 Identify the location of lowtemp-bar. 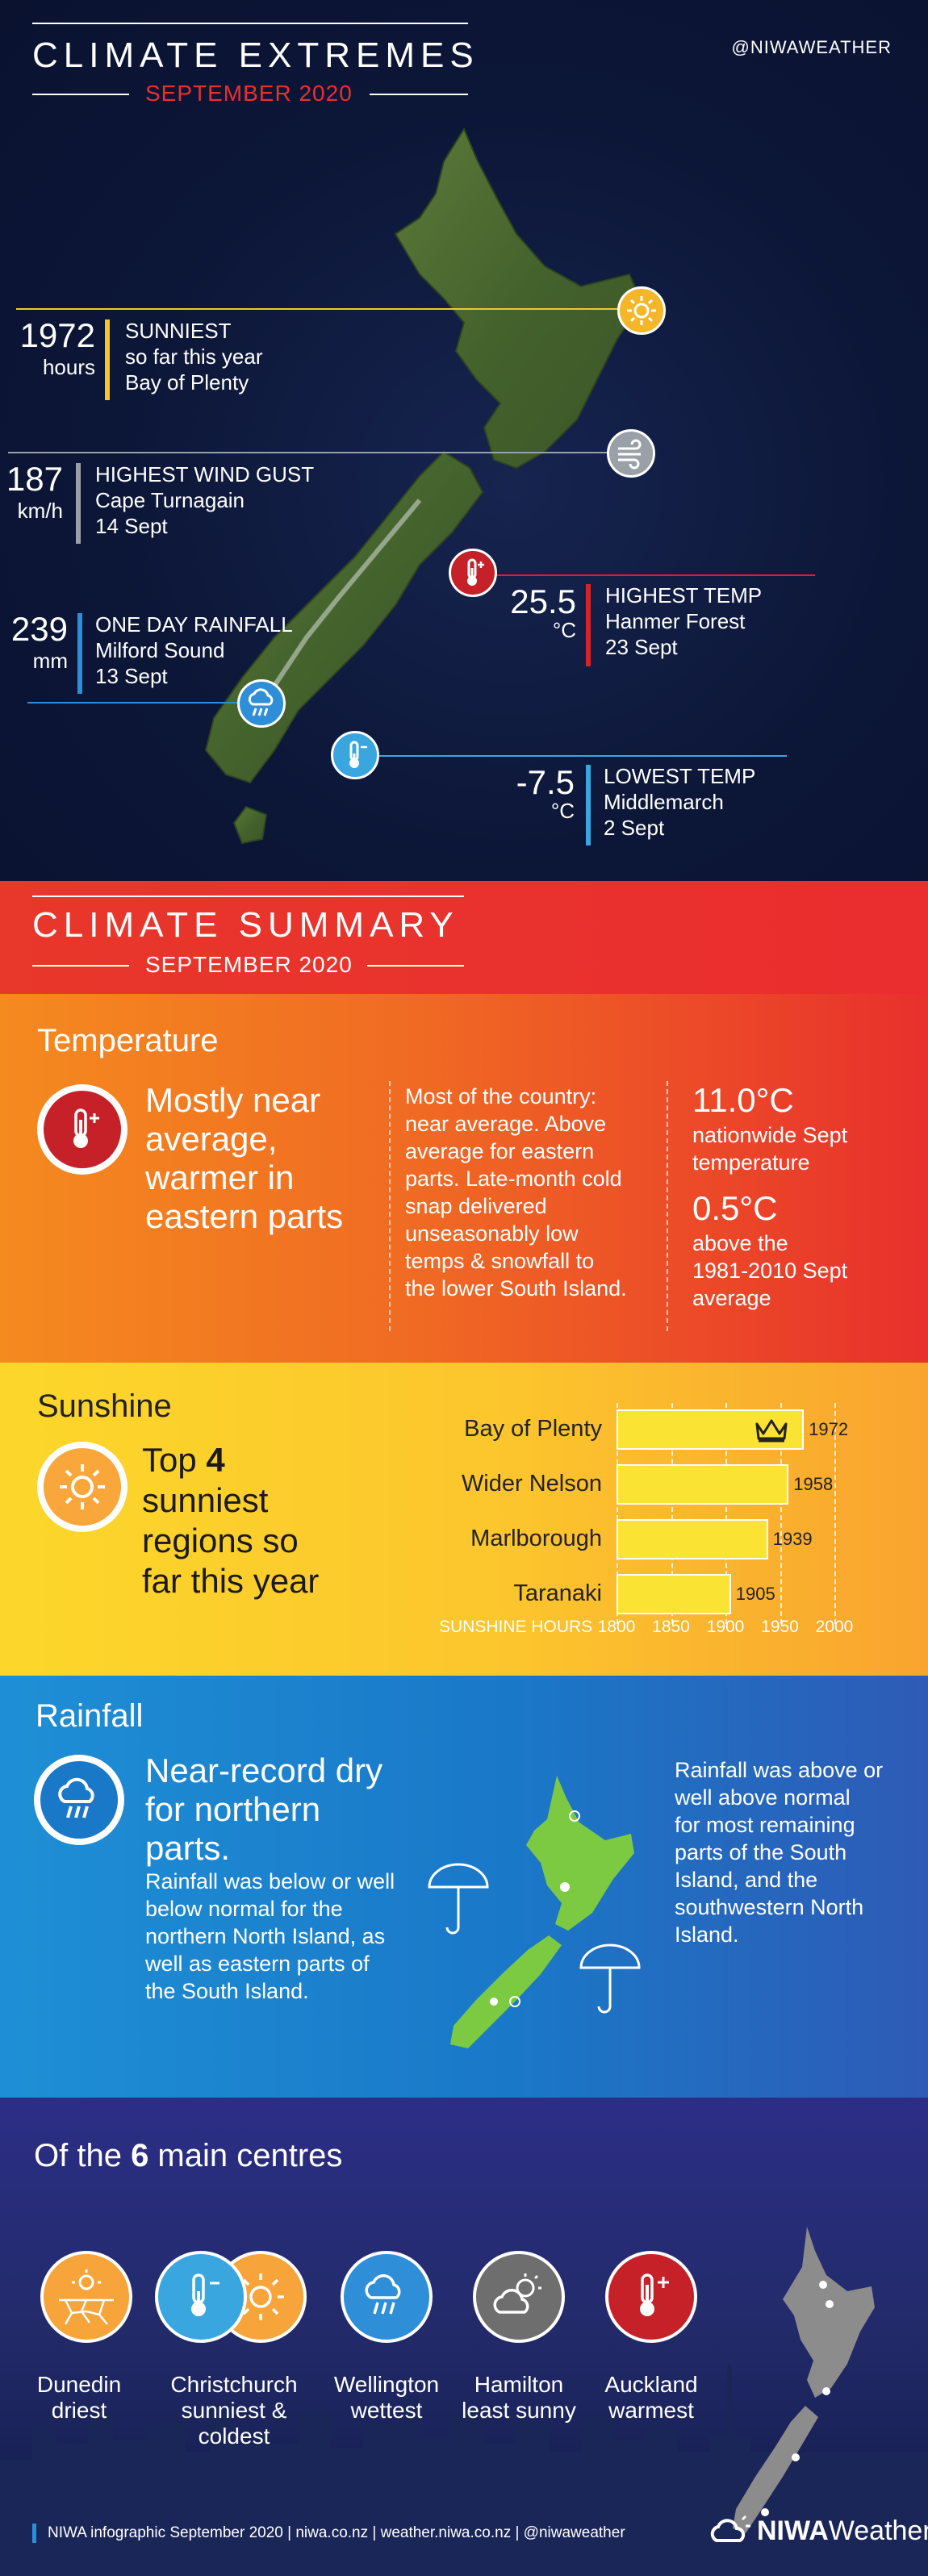
(588, 805).